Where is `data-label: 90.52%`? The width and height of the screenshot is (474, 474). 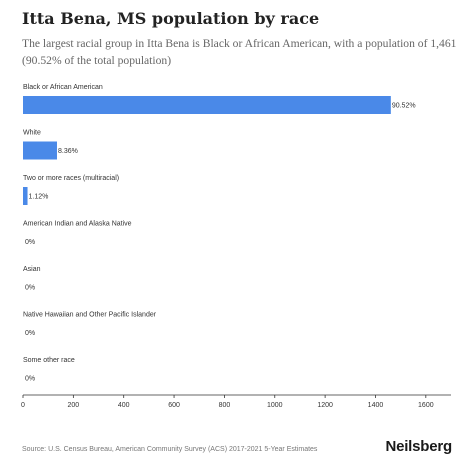 data-label: 90.52% is located at coordinates (404, 106).